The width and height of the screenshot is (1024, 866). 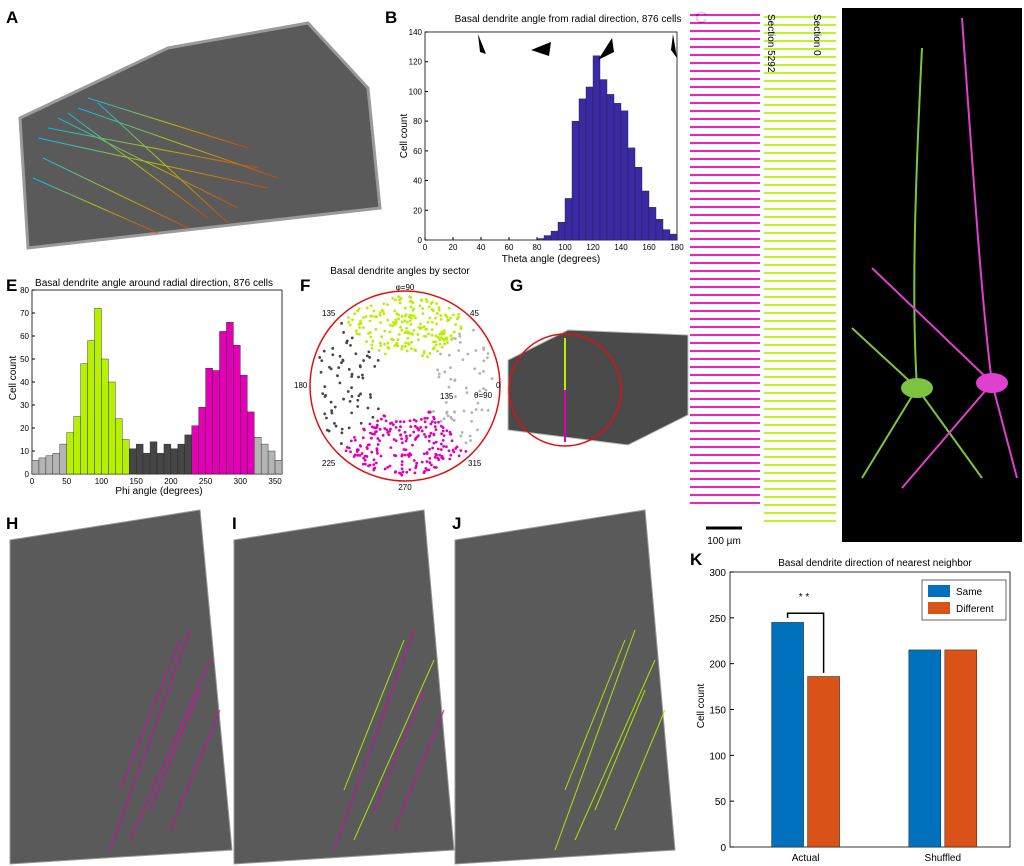 What do you see at coordinates (275, 481) in the screenshot?
I see `x-tick-label: 350` at bounding box center [275, 481].